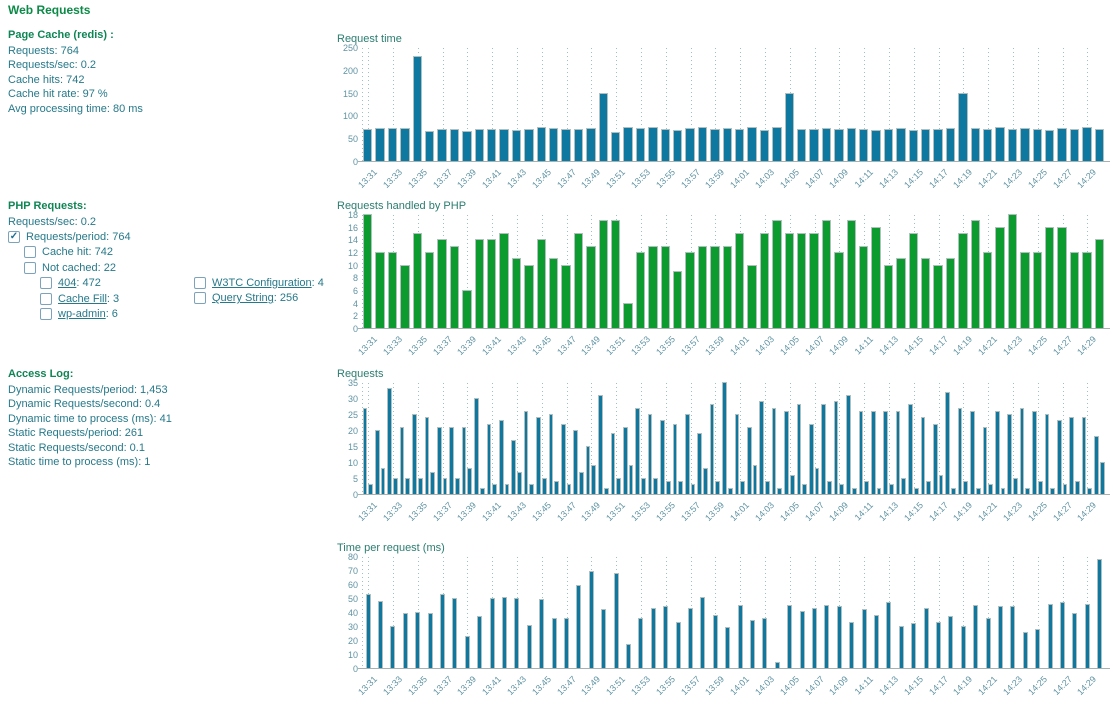  What do you see at coordinates (262, 282) in the screenshot?
I see `link-w3tc-configuration: W3TC Configuration` at bounding box center [262, 282].